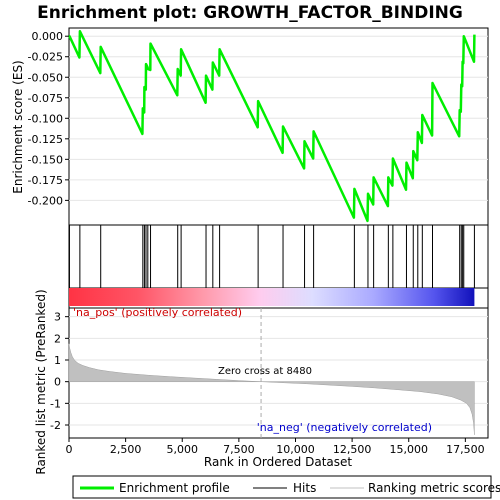 The image size is (500, 500). I want to click on metric-y-ticks: 3 2 1 0 -1 -2, so click(59, 371).